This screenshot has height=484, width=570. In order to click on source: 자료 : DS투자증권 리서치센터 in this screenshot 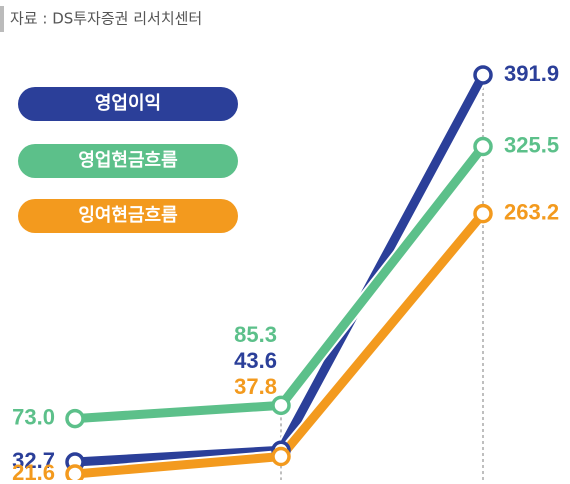, I will do `click(106, 19)`.